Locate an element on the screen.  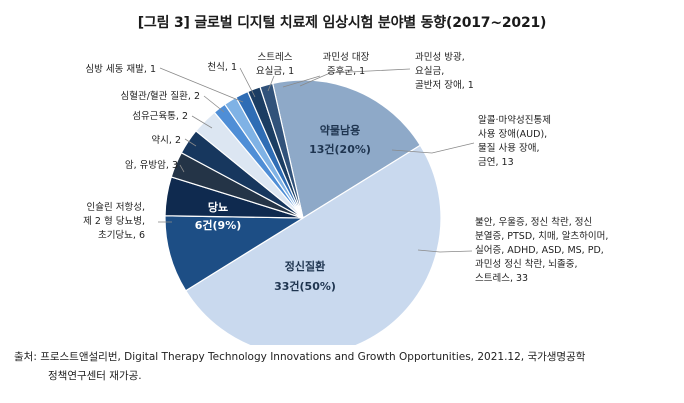
outside-label-cancer: 암, 유방암, 3 is located at coordinates (151, 165).